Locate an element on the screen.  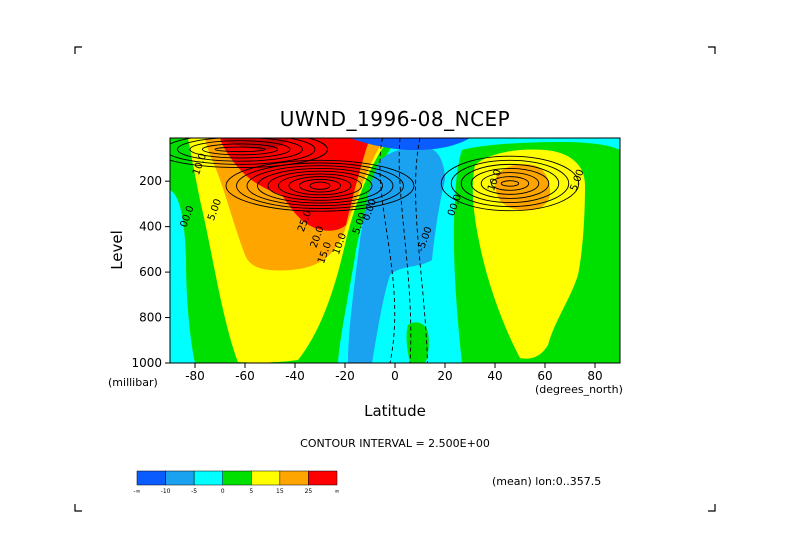
x-tick-label: -80 is located at coordinates (195, 376).